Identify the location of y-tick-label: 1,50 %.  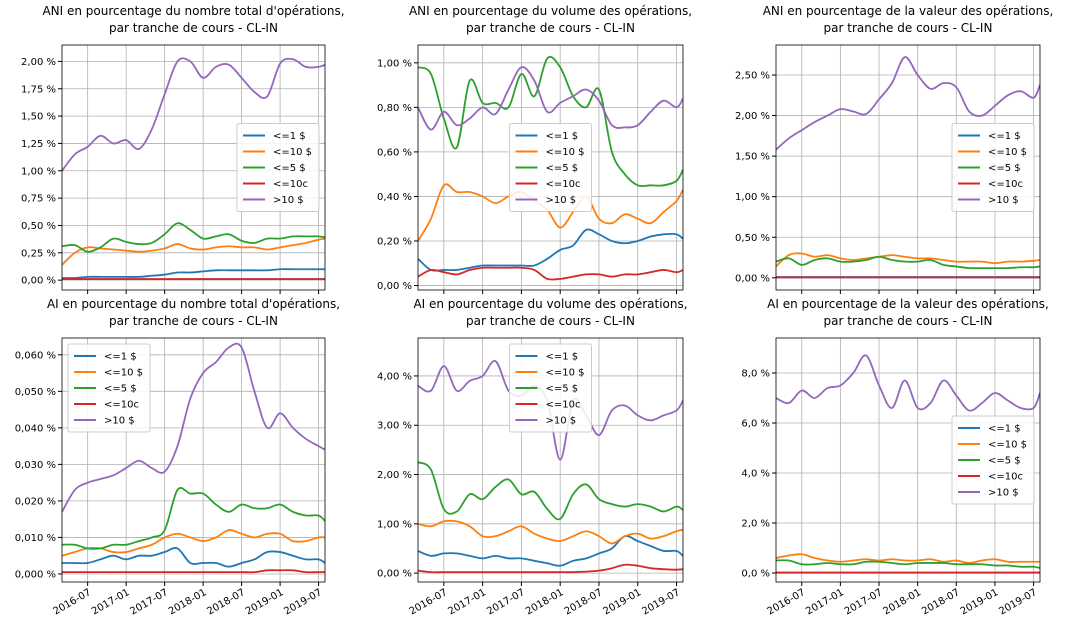
(38, 117).